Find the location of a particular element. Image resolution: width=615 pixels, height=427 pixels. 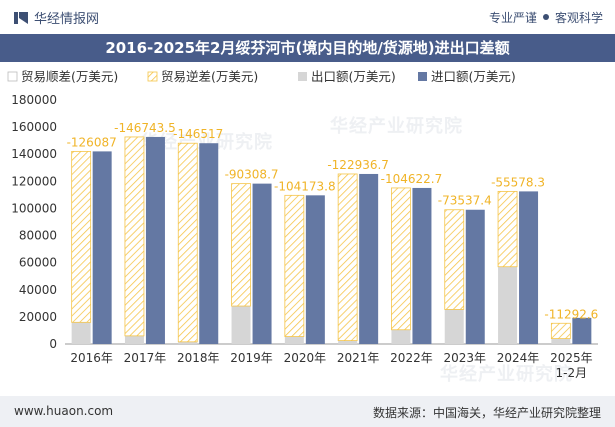

x-tick-label-9: 2025年 is located at coordinates (571, 358).